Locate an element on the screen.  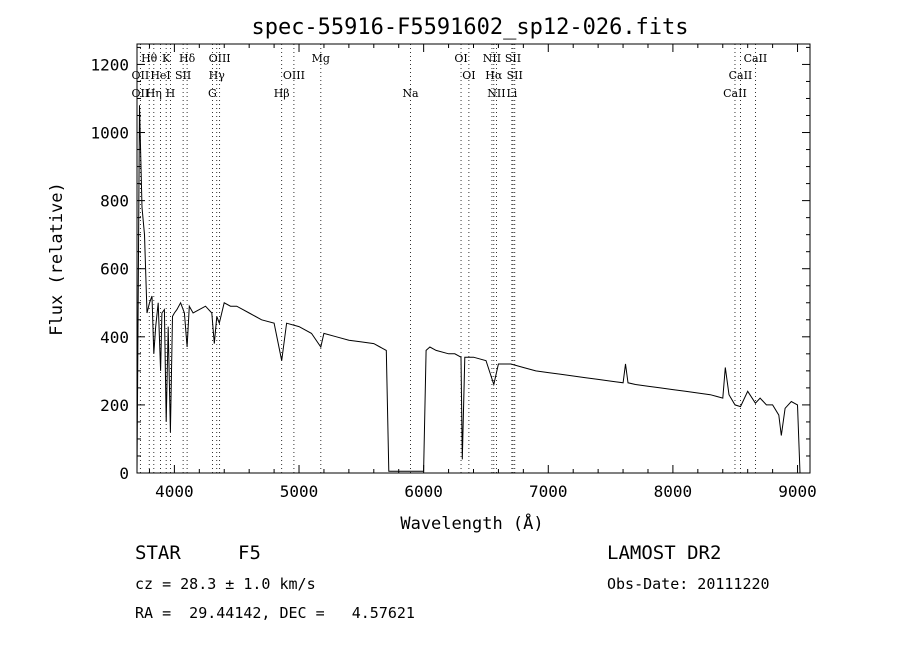
subclass-label: F5 is located at coordinates (249, 553).